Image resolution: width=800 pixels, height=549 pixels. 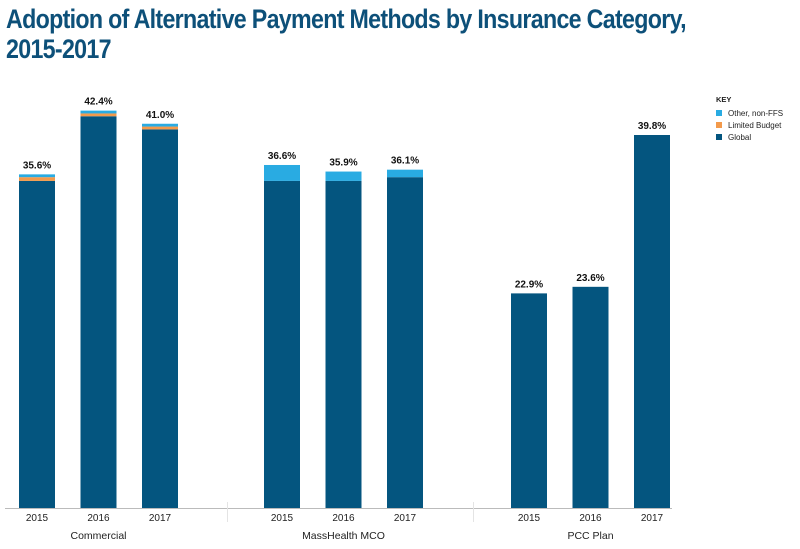 What do you see at coordinates (755, 125) in the screenshot?
I see `legend-label: Limited Budget` at bounding box center [755, 125].